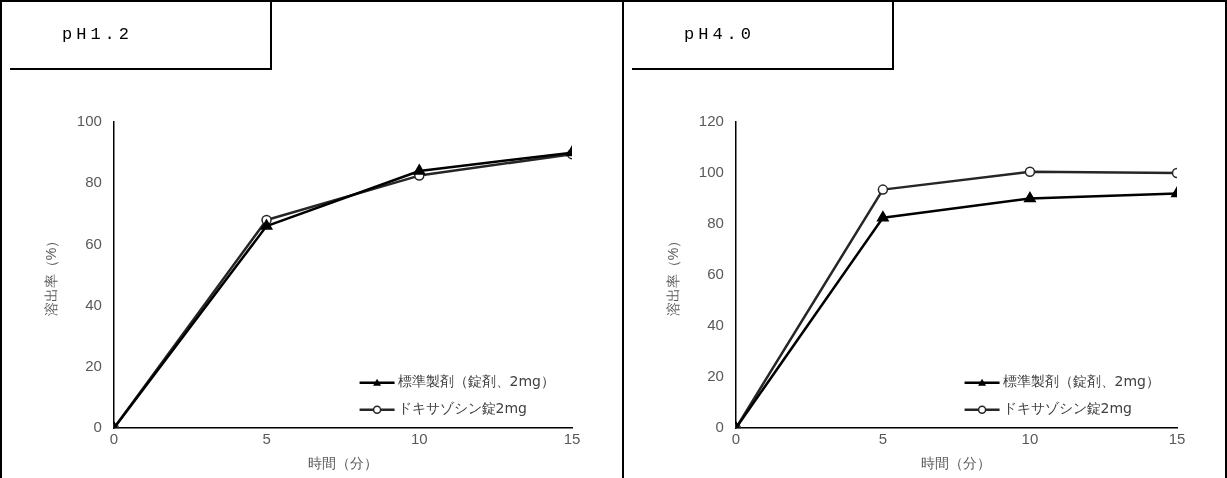 The image size is (1227, 478). What do you see at coordinates (763, 36) in the screenshot?
I see `chart-title: pH4.0` at bounding box center [763, 36].